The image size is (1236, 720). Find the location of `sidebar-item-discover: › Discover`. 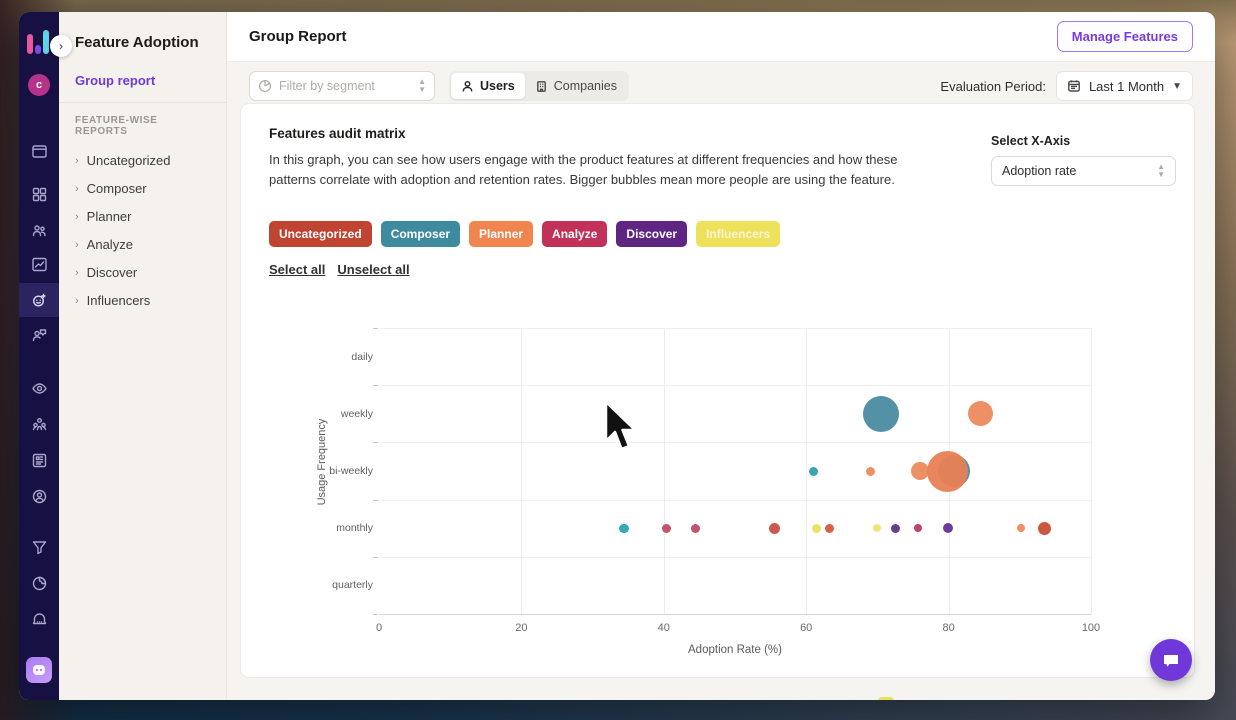

sidebar-item-discover: › Discover is located at coordinates (142, 272).